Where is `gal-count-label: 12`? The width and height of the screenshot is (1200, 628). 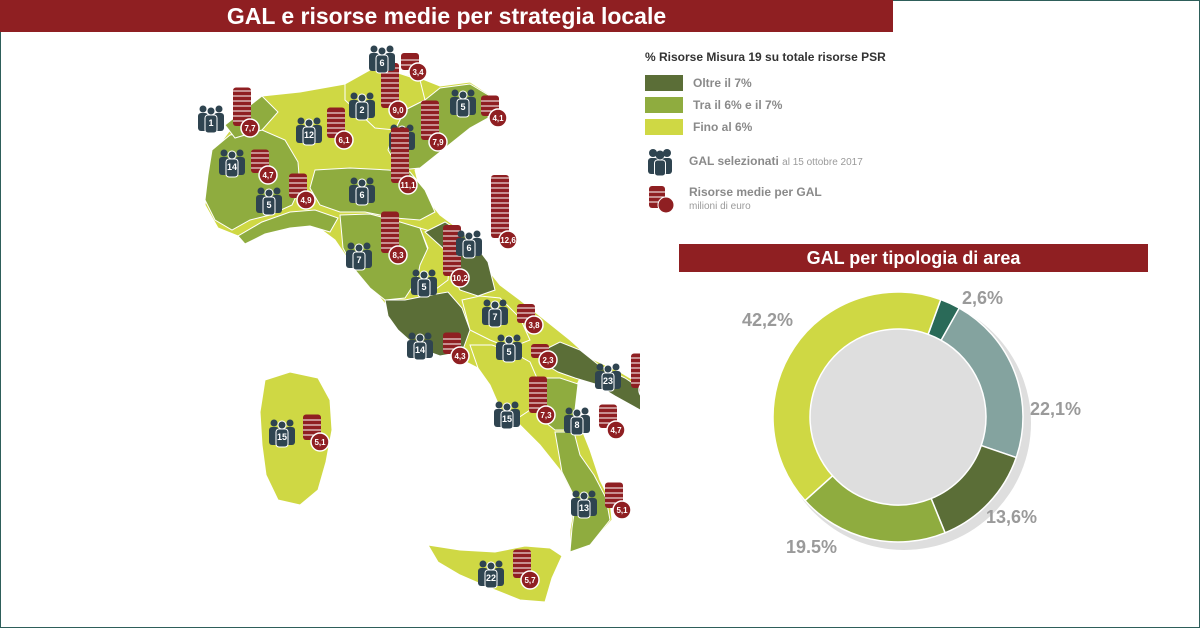
gal-count-label: 12 is located at coordinates (309, 135).